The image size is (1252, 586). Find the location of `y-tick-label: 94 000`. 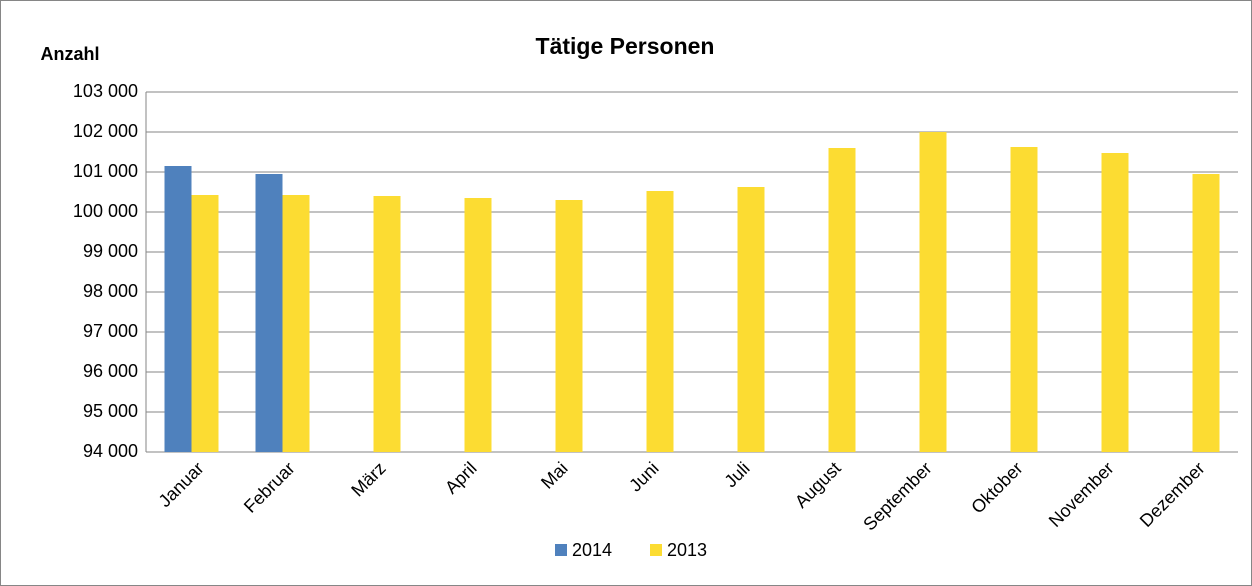

y-tick-label: 94 000 is located at coordinates (110, 451).